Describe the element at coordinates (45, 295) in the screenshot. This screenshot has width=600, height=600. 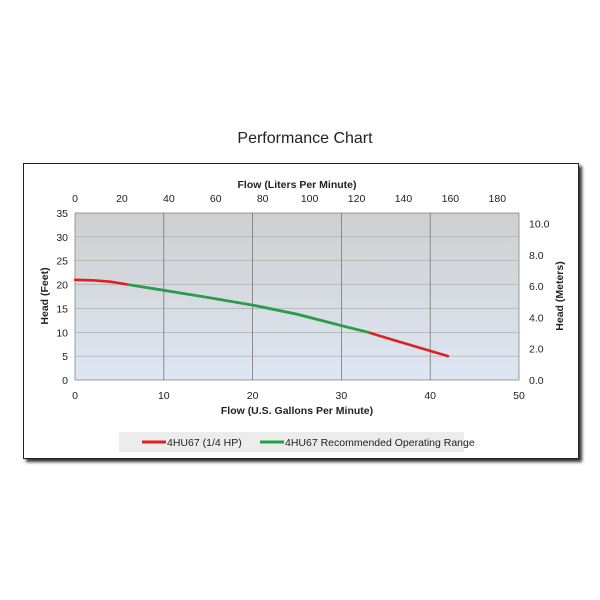
I see `y-axis-label: Head (Feet)` at that location.